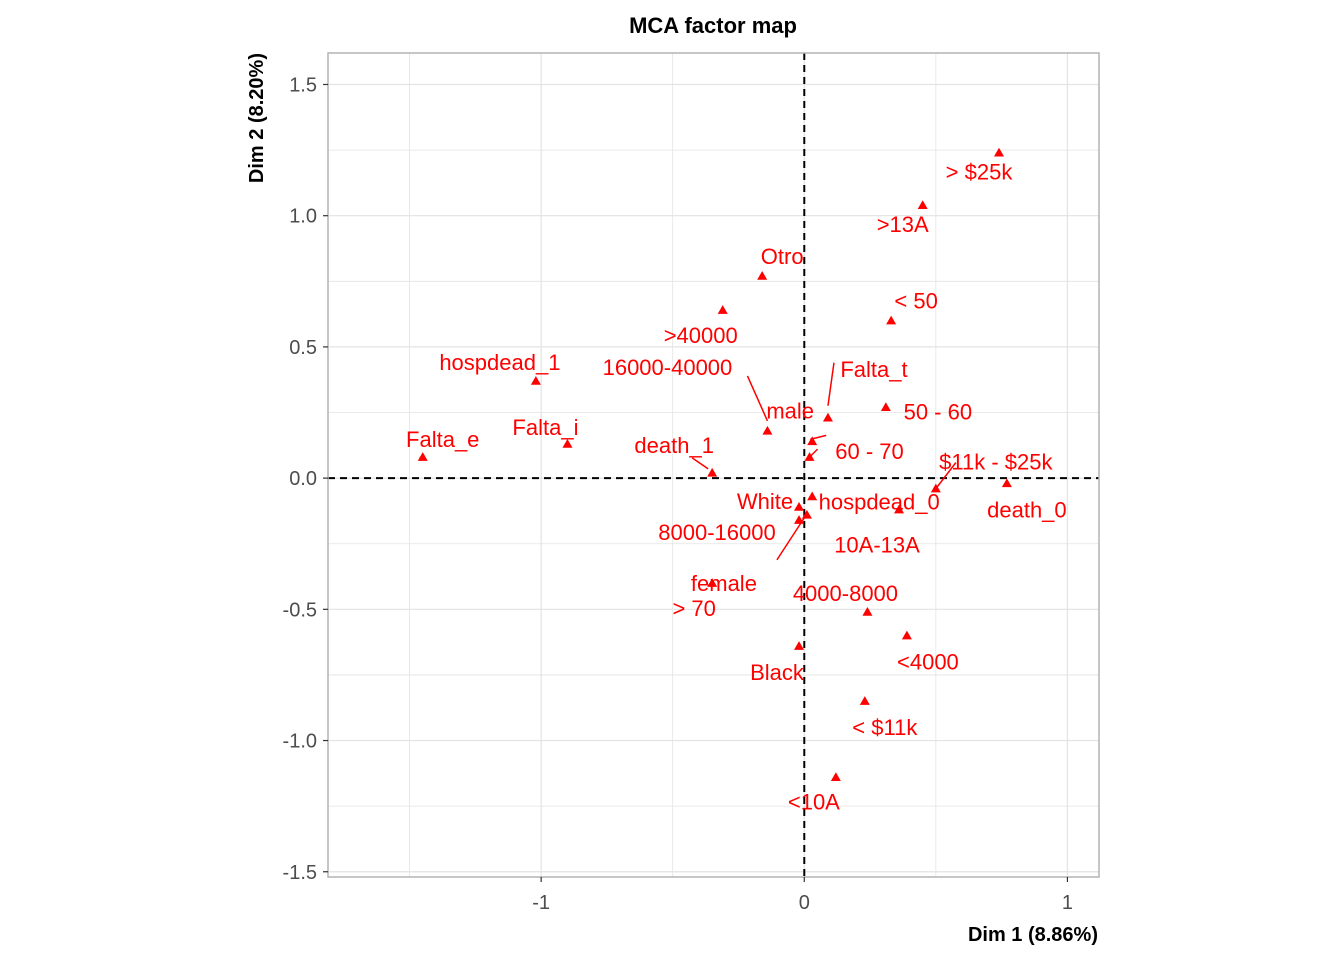 This screenshot has height=960, width=1344. I want to click on y-axis-title: Dim 2 (8.20%), so click(257, 118).